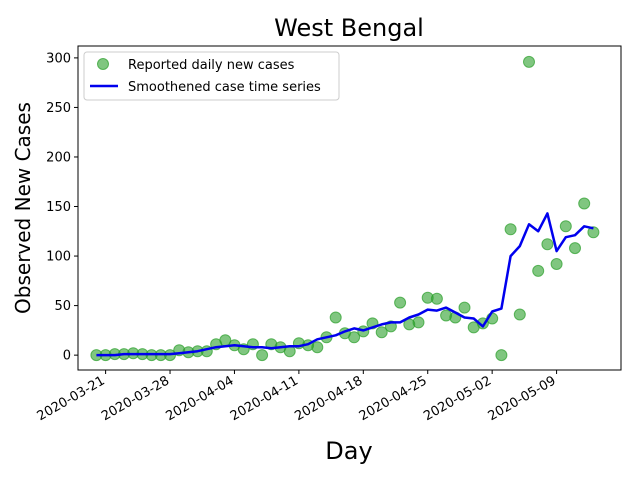 This screenshot has height=480, width=640. Describe the element at coordinates (58, 257) in the screenshot. I see `y-tick-label: 100` at that location.